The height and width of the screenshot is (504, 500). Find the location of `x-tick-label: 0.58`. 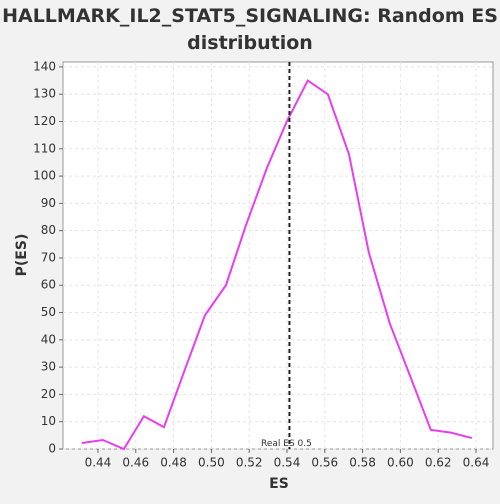

x-tick-label: 0.58 is located at coordinates (362, 463).